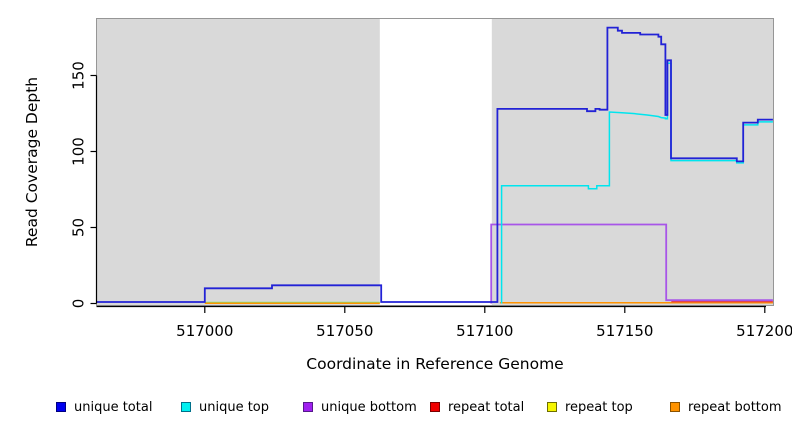 The height and width of the screenshot is (432, 792). What do you see at coordinates (599, 407) in the screenshot?
I see `legend-label: repeat top` at bounding box center [599, 407].